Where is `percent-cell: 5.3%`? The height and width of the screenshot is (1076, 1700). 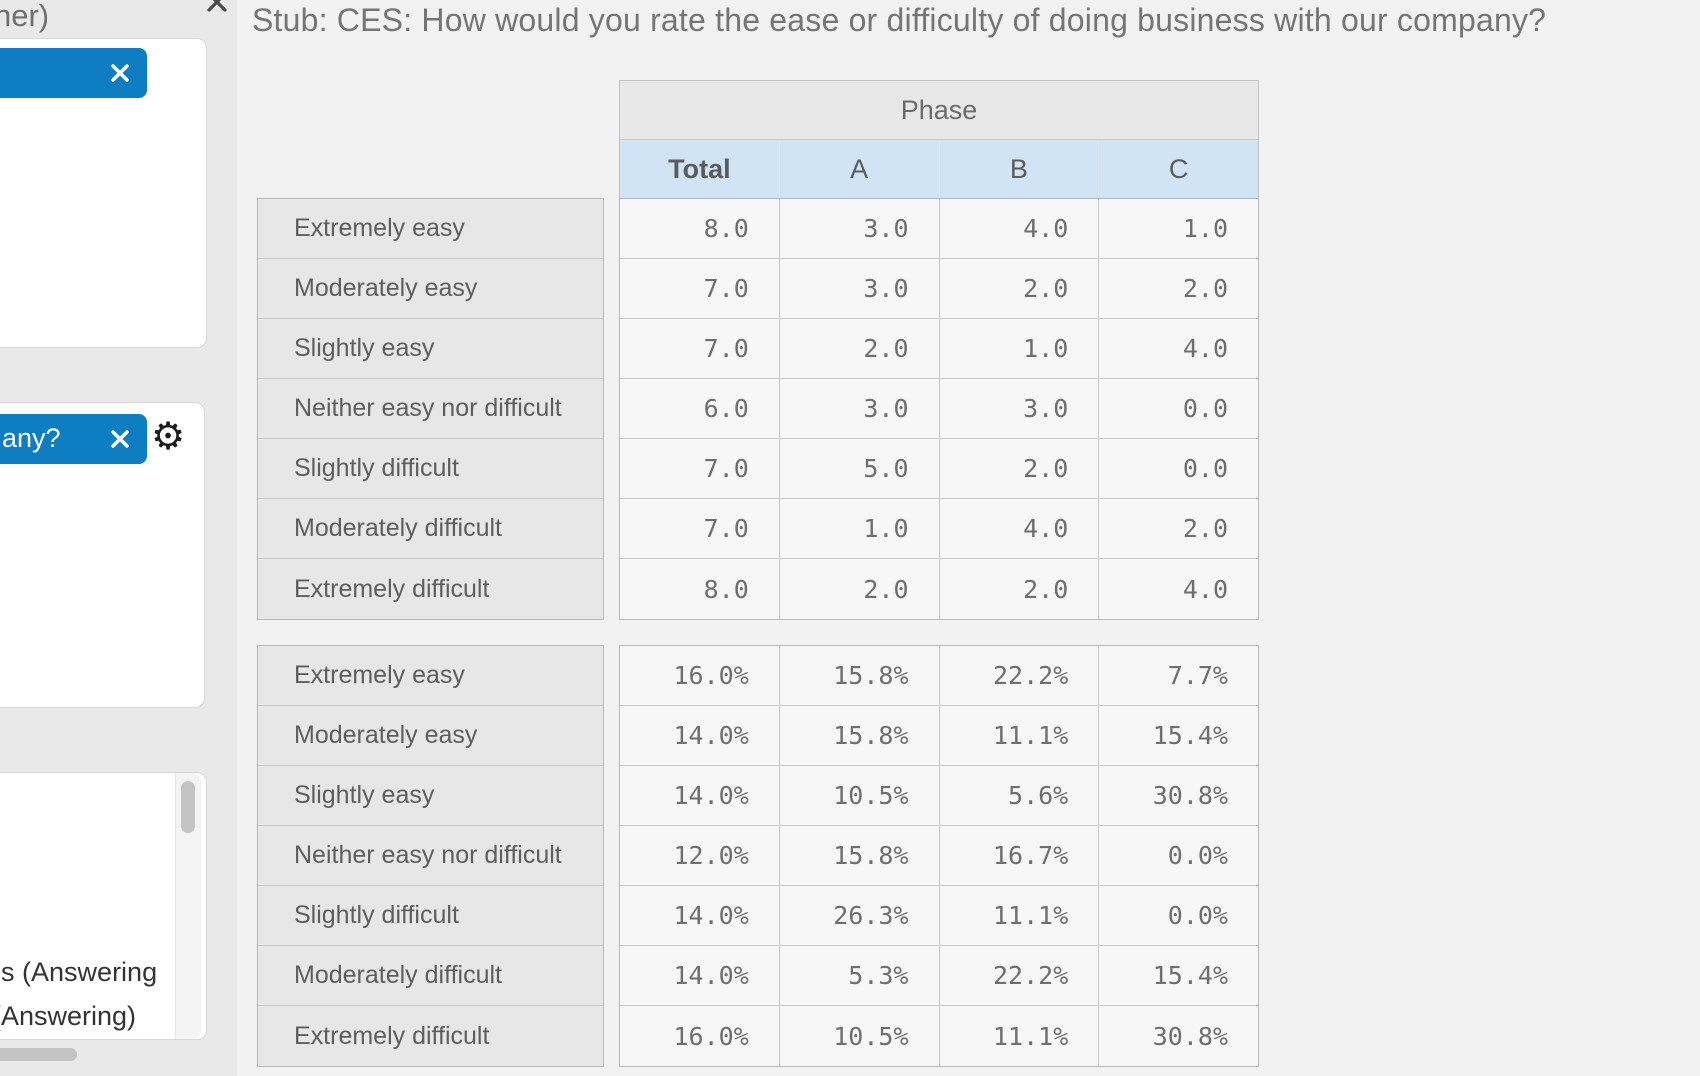
percent-cell: 5.3% is located at coordinates (860, 975).